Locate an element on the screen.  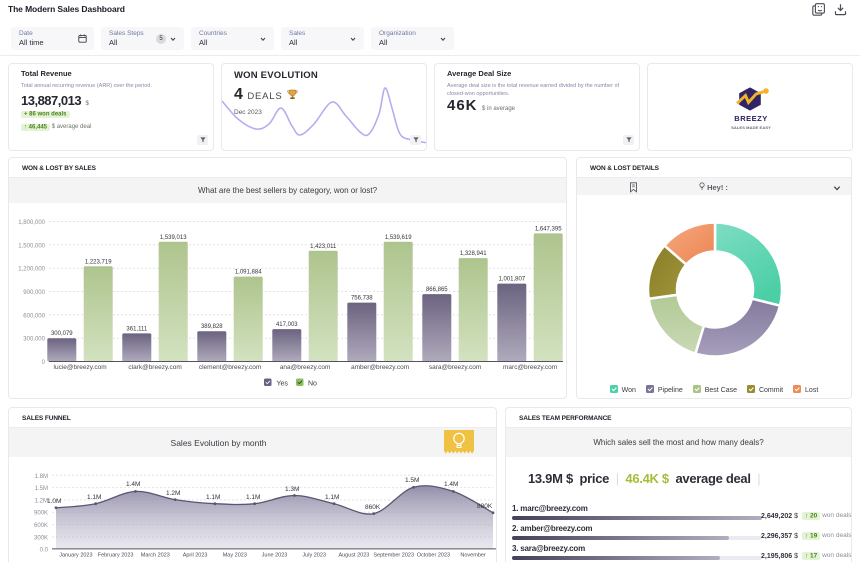
svg-text: 300,079 is located at coordinates (62, 334).